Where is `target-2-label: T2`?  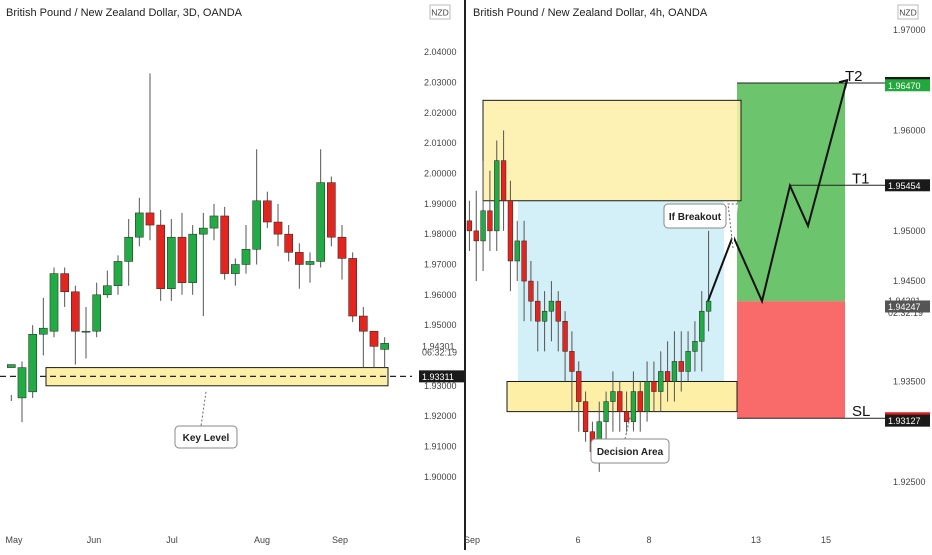
target-2-label: T2 is located at coordinates (854, 76).